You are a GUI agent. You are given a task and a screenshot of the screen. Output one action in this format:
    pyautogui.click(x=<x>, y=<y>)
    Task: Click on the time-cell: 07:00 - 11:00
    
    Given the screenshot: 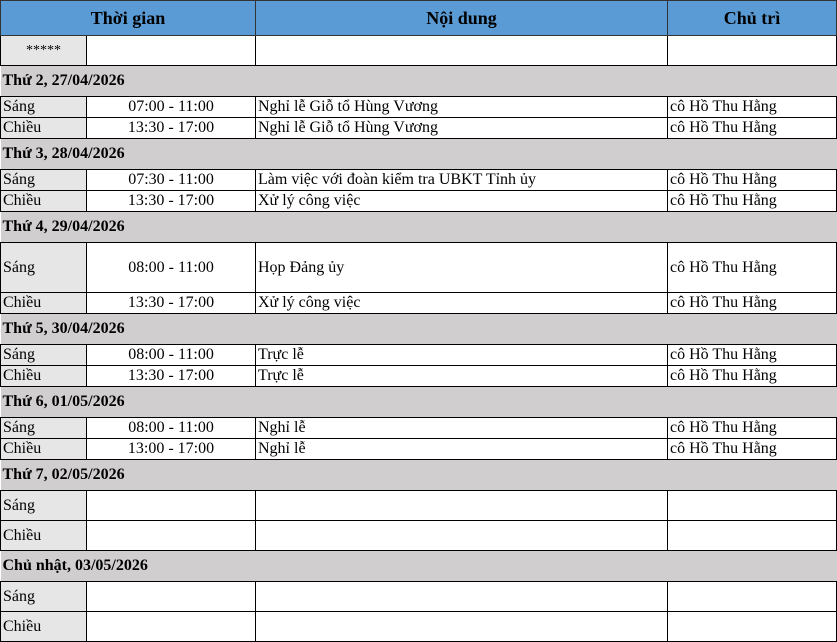 What is the action you would take?
    pyautogui.click(x=171, y=107)
    